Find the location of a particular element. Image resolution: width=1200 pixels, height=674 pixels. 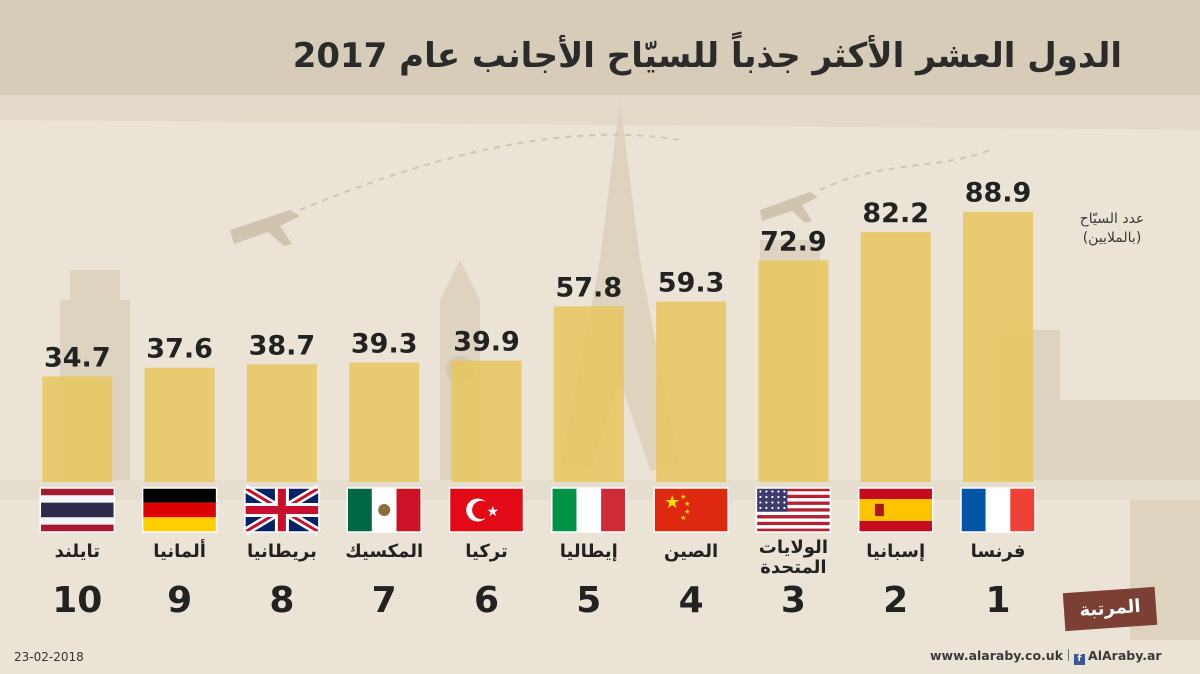

country-name-line: تركيا is located at coordinates (486, 551).